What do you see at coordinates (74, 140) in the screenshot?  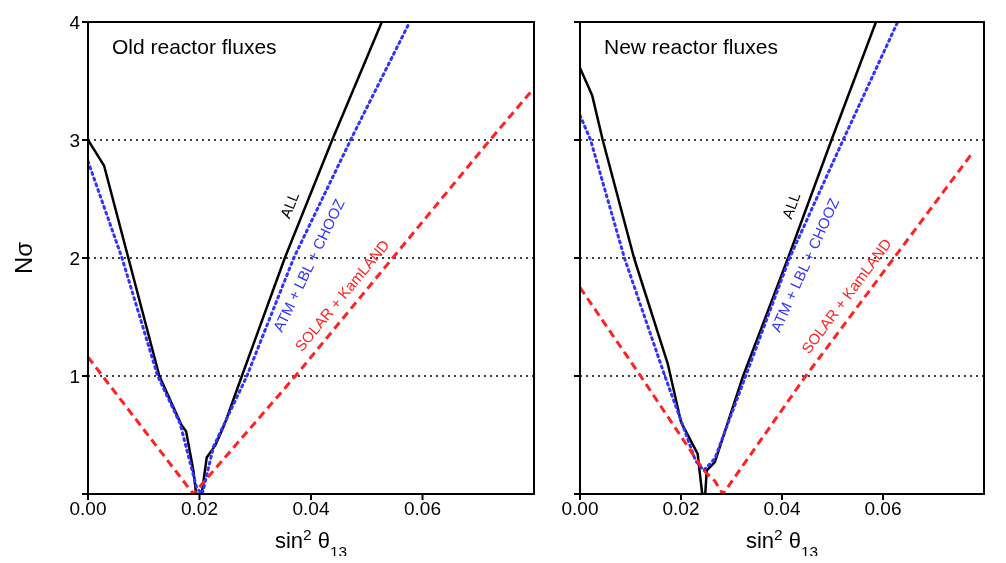 I see `y-tick-label: 3` at bounding box center [74, 140].